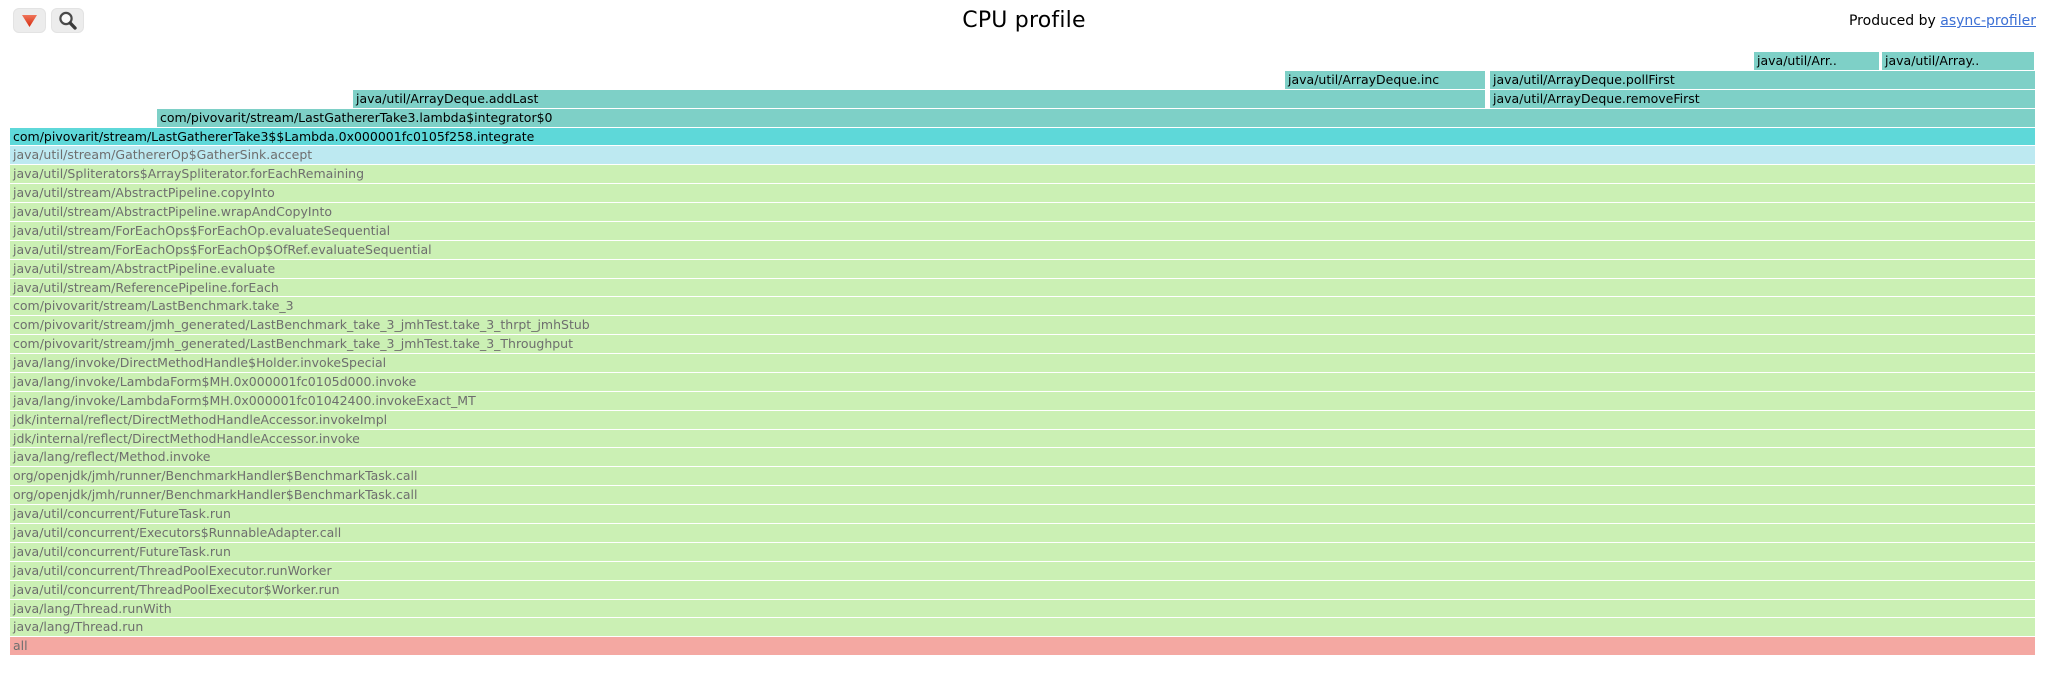  I want to click on flame-frame: java/util/Arr.., so click(1816, 61).